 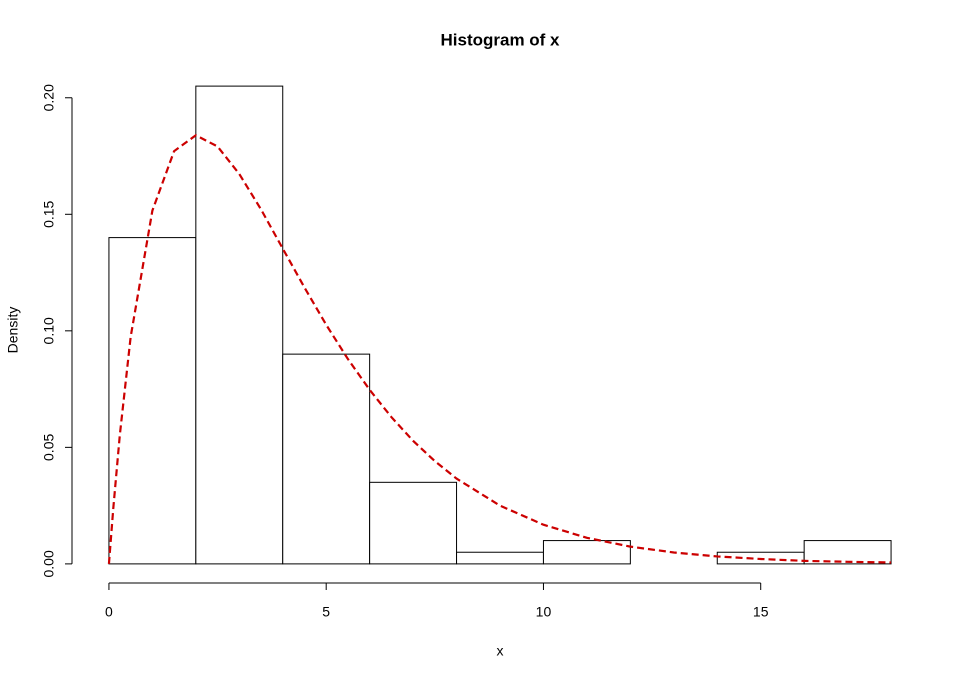 What do you see at coordinates (49, 330) in the screenshot?
I see `y-tick-label: 0.10` at bounding box center [49, 330].